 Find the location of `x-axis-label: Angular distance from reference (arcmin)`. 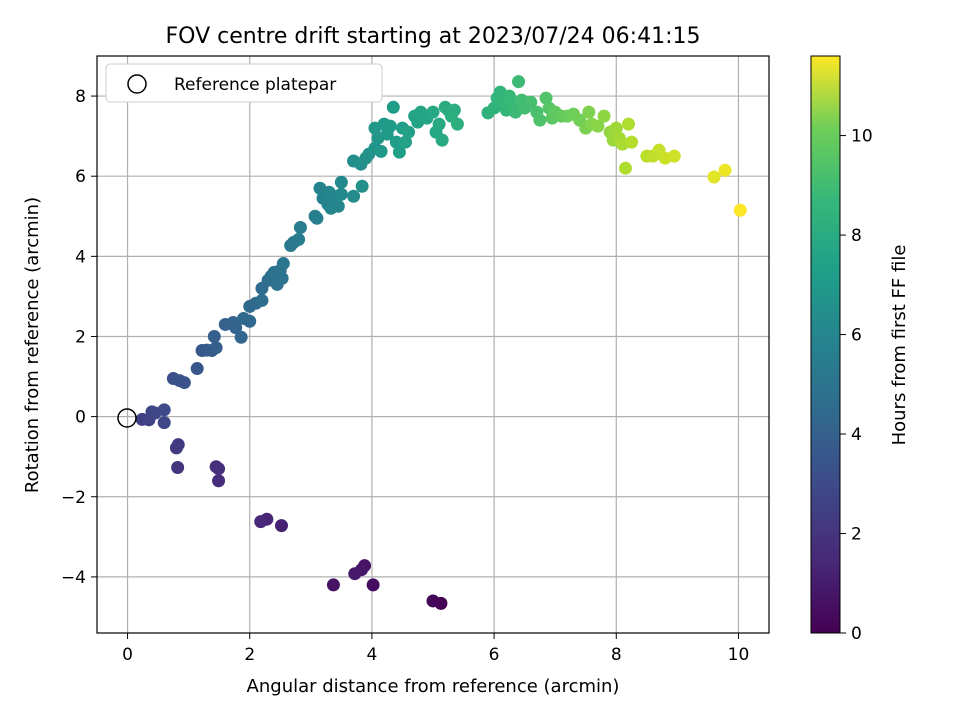

x-axis-label: Angular distance from reference (arcmin) is located at coordinates (433, 686).